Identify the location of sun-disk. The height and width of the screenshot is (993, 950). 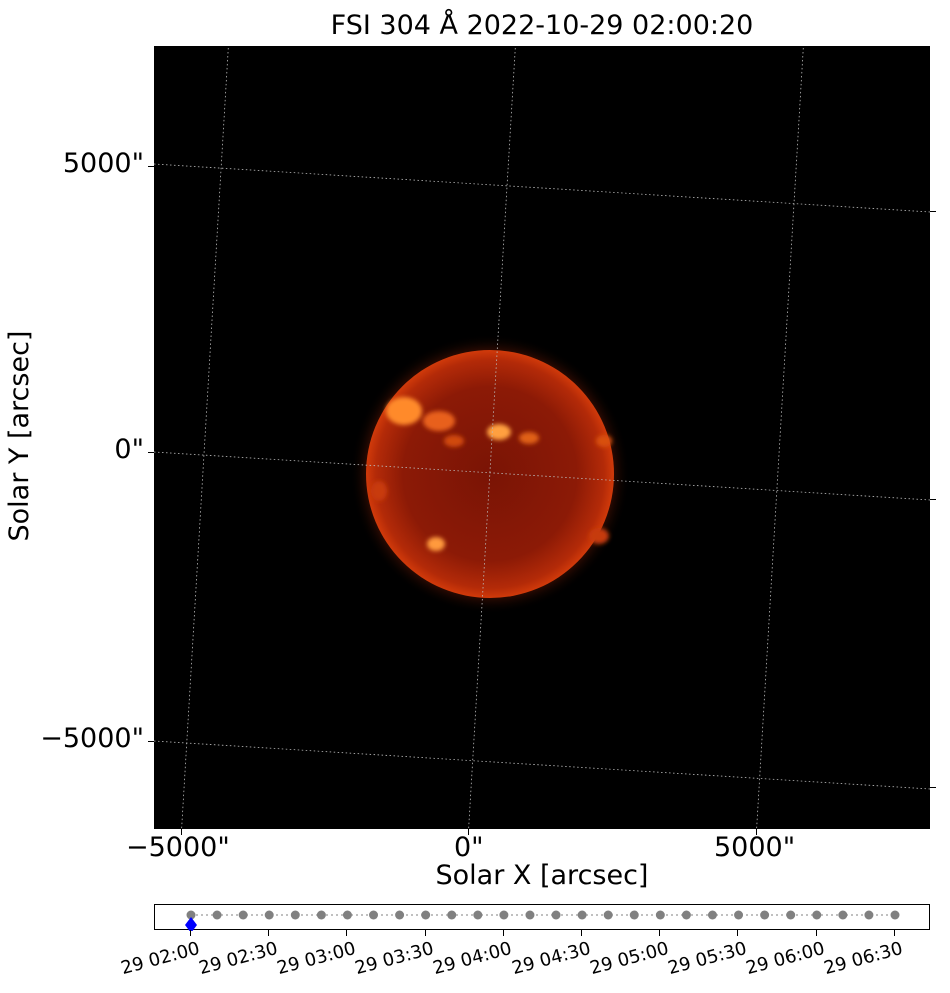
(490, 474).